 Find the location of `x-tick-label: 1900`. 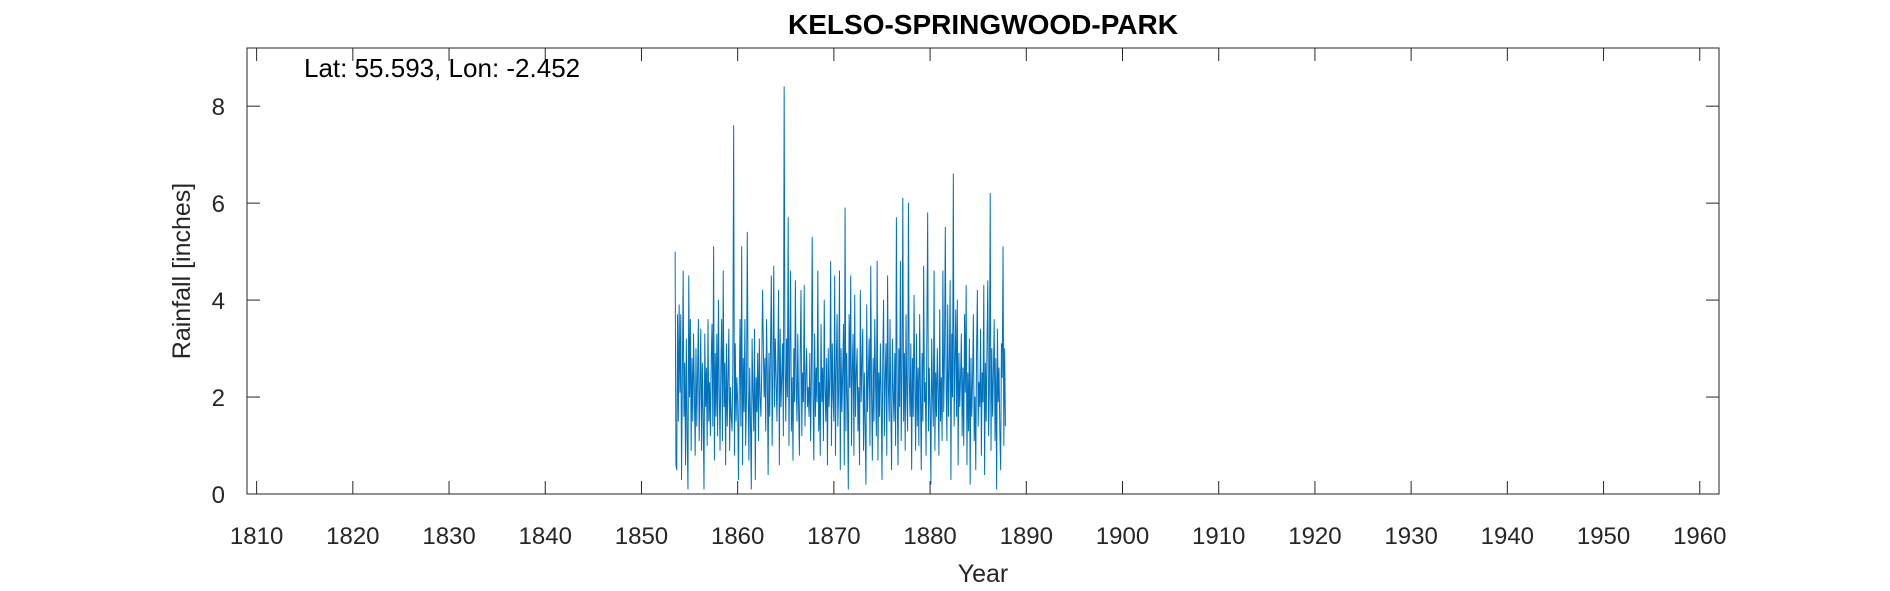

x-tick-label: 1900 is located at coordinates (1122, 536).